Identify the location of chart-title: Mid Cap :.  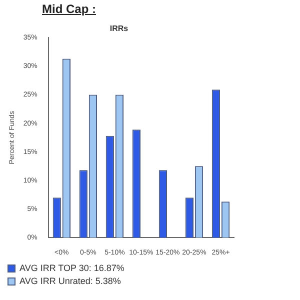
(69, 9).